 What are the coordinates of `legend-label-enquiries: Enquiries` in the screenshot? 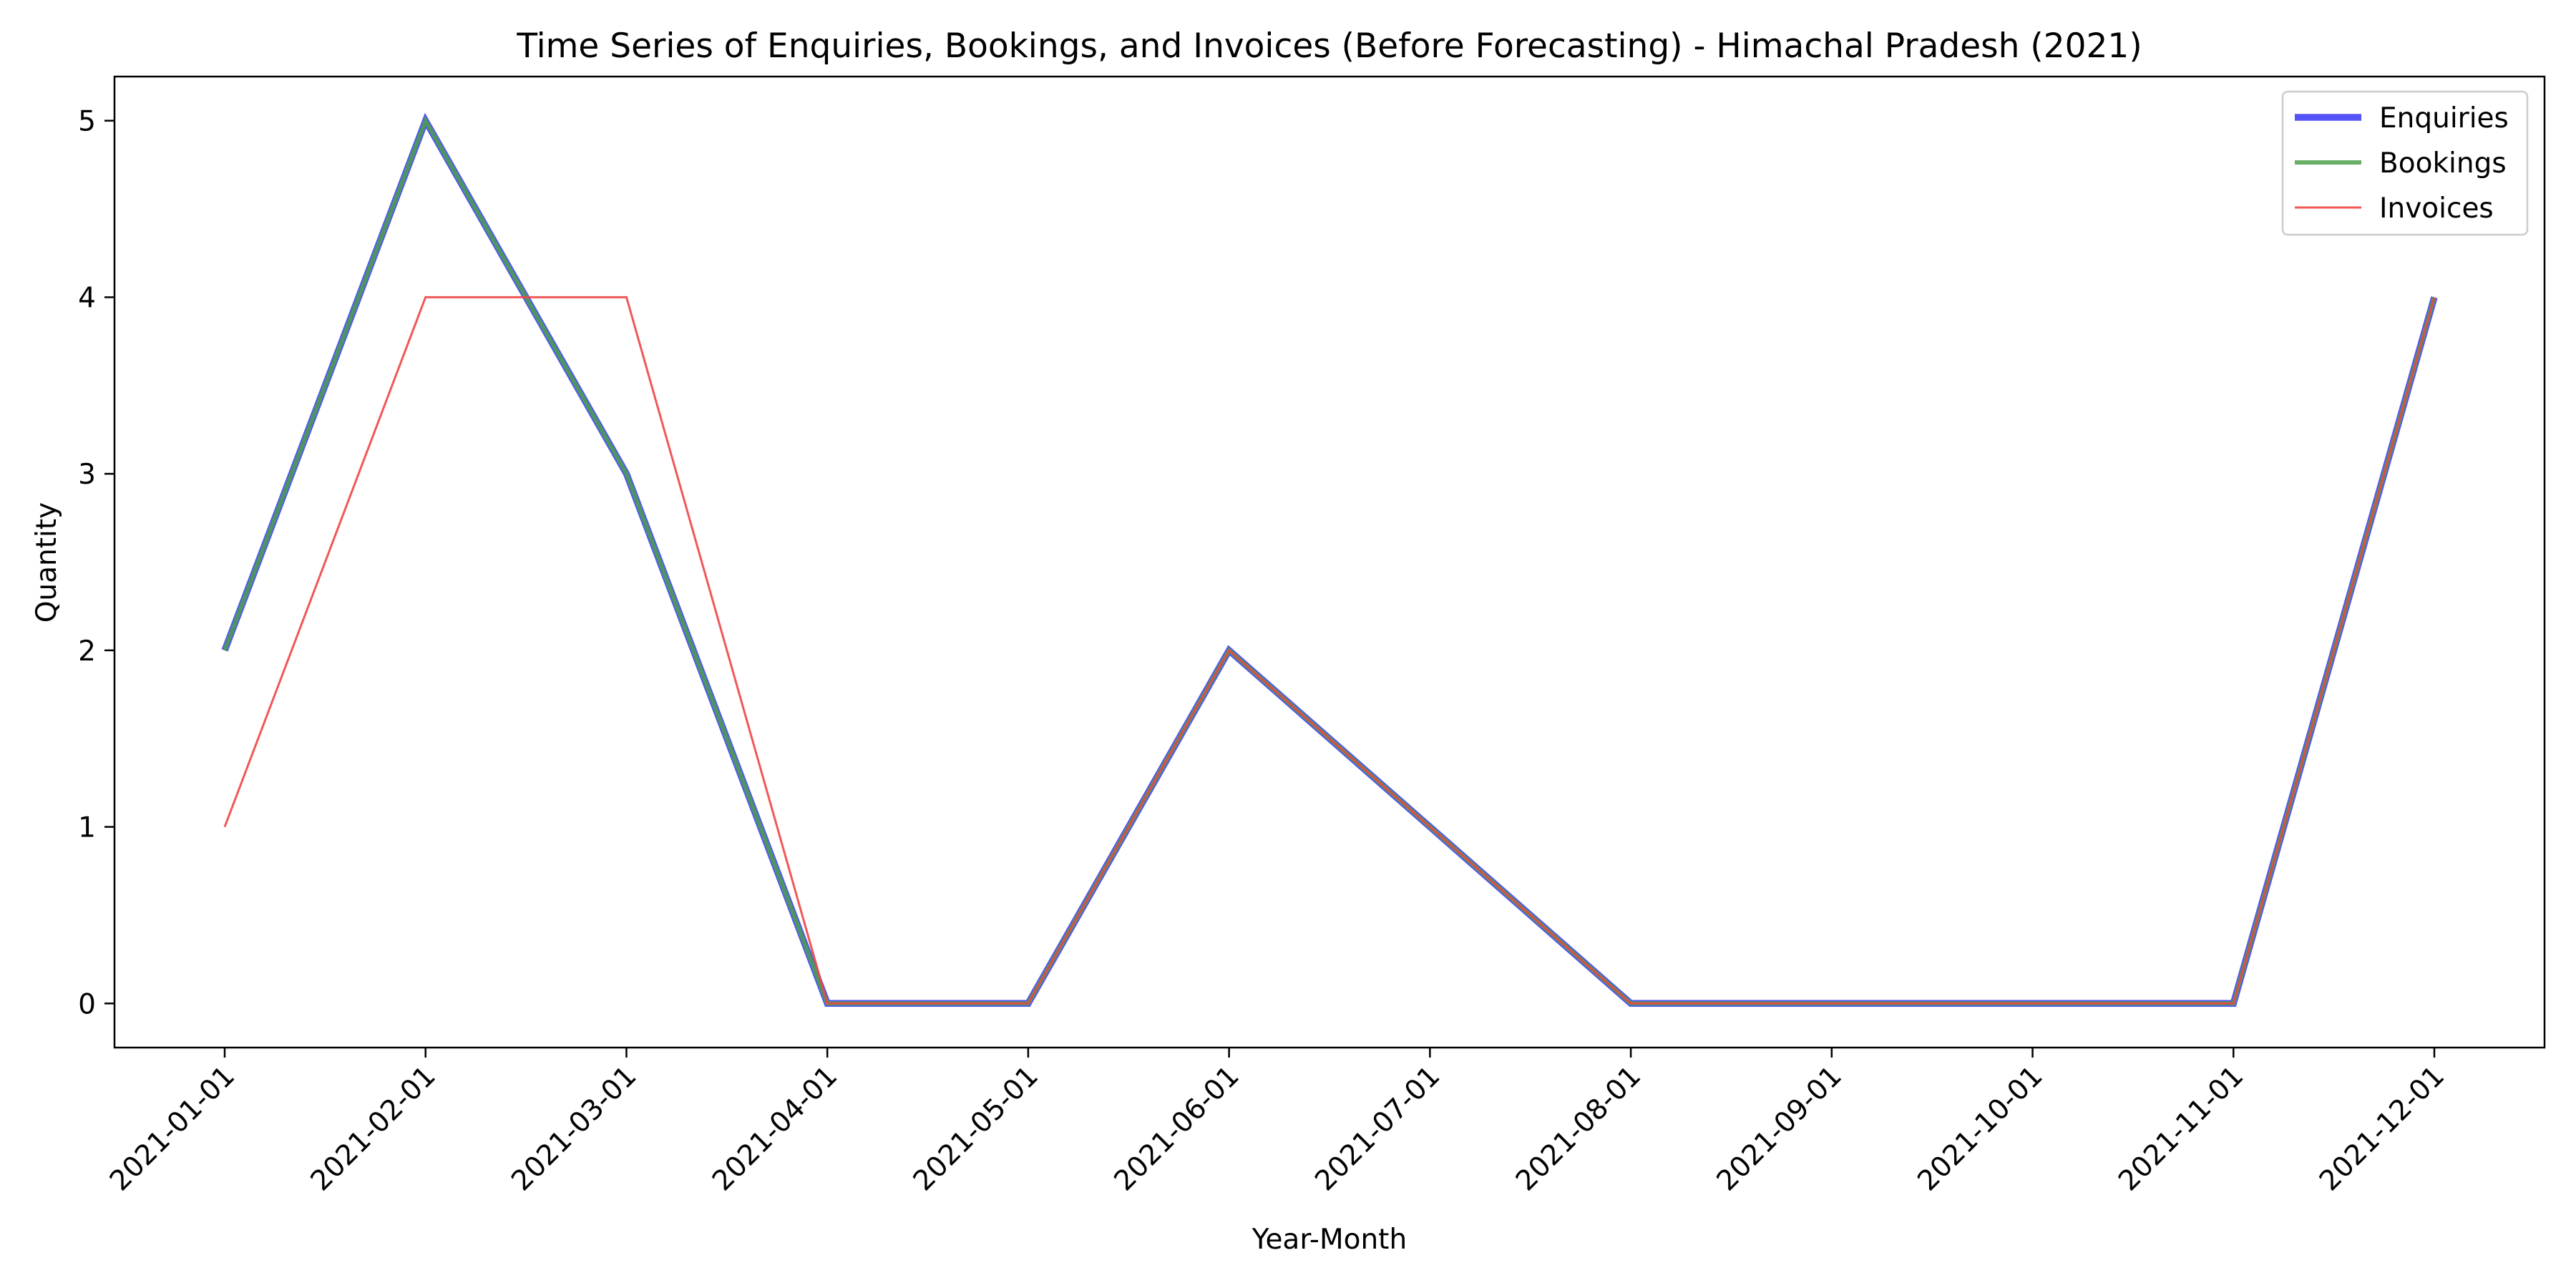 It's located at (2444, 118).